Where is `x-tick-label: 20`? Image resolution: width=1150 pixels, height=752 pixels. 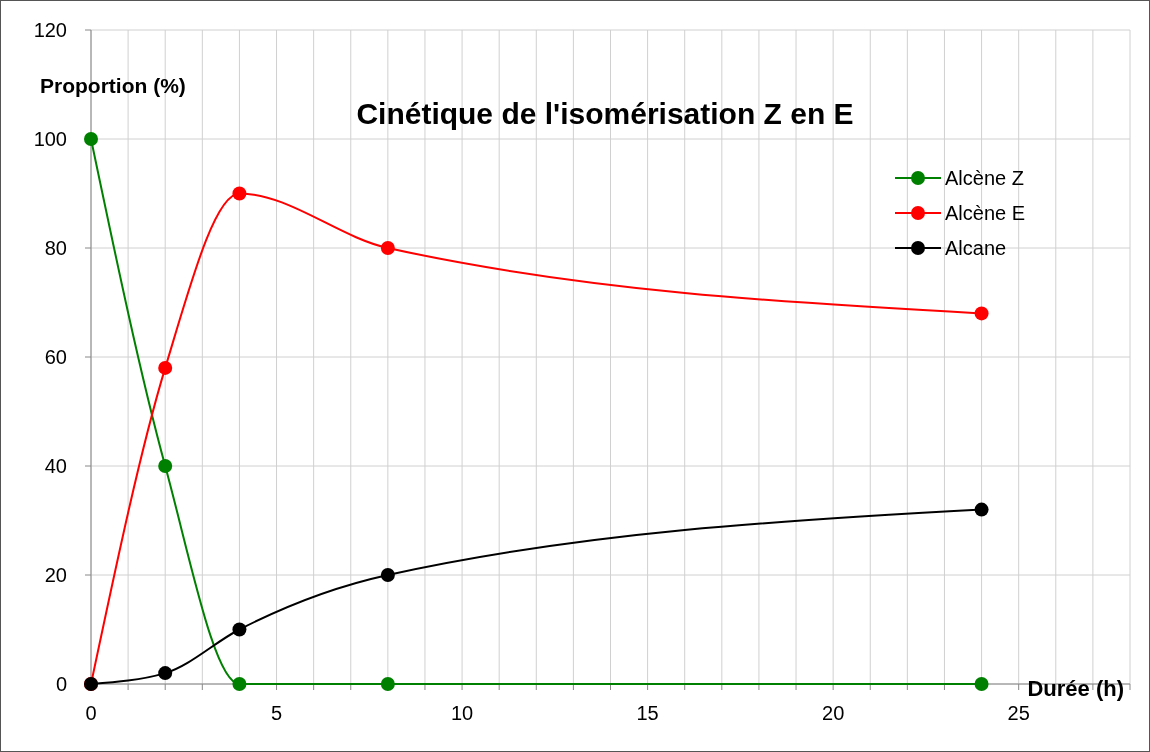 x-tick-label: 20 is located at coordinates (833, 713).